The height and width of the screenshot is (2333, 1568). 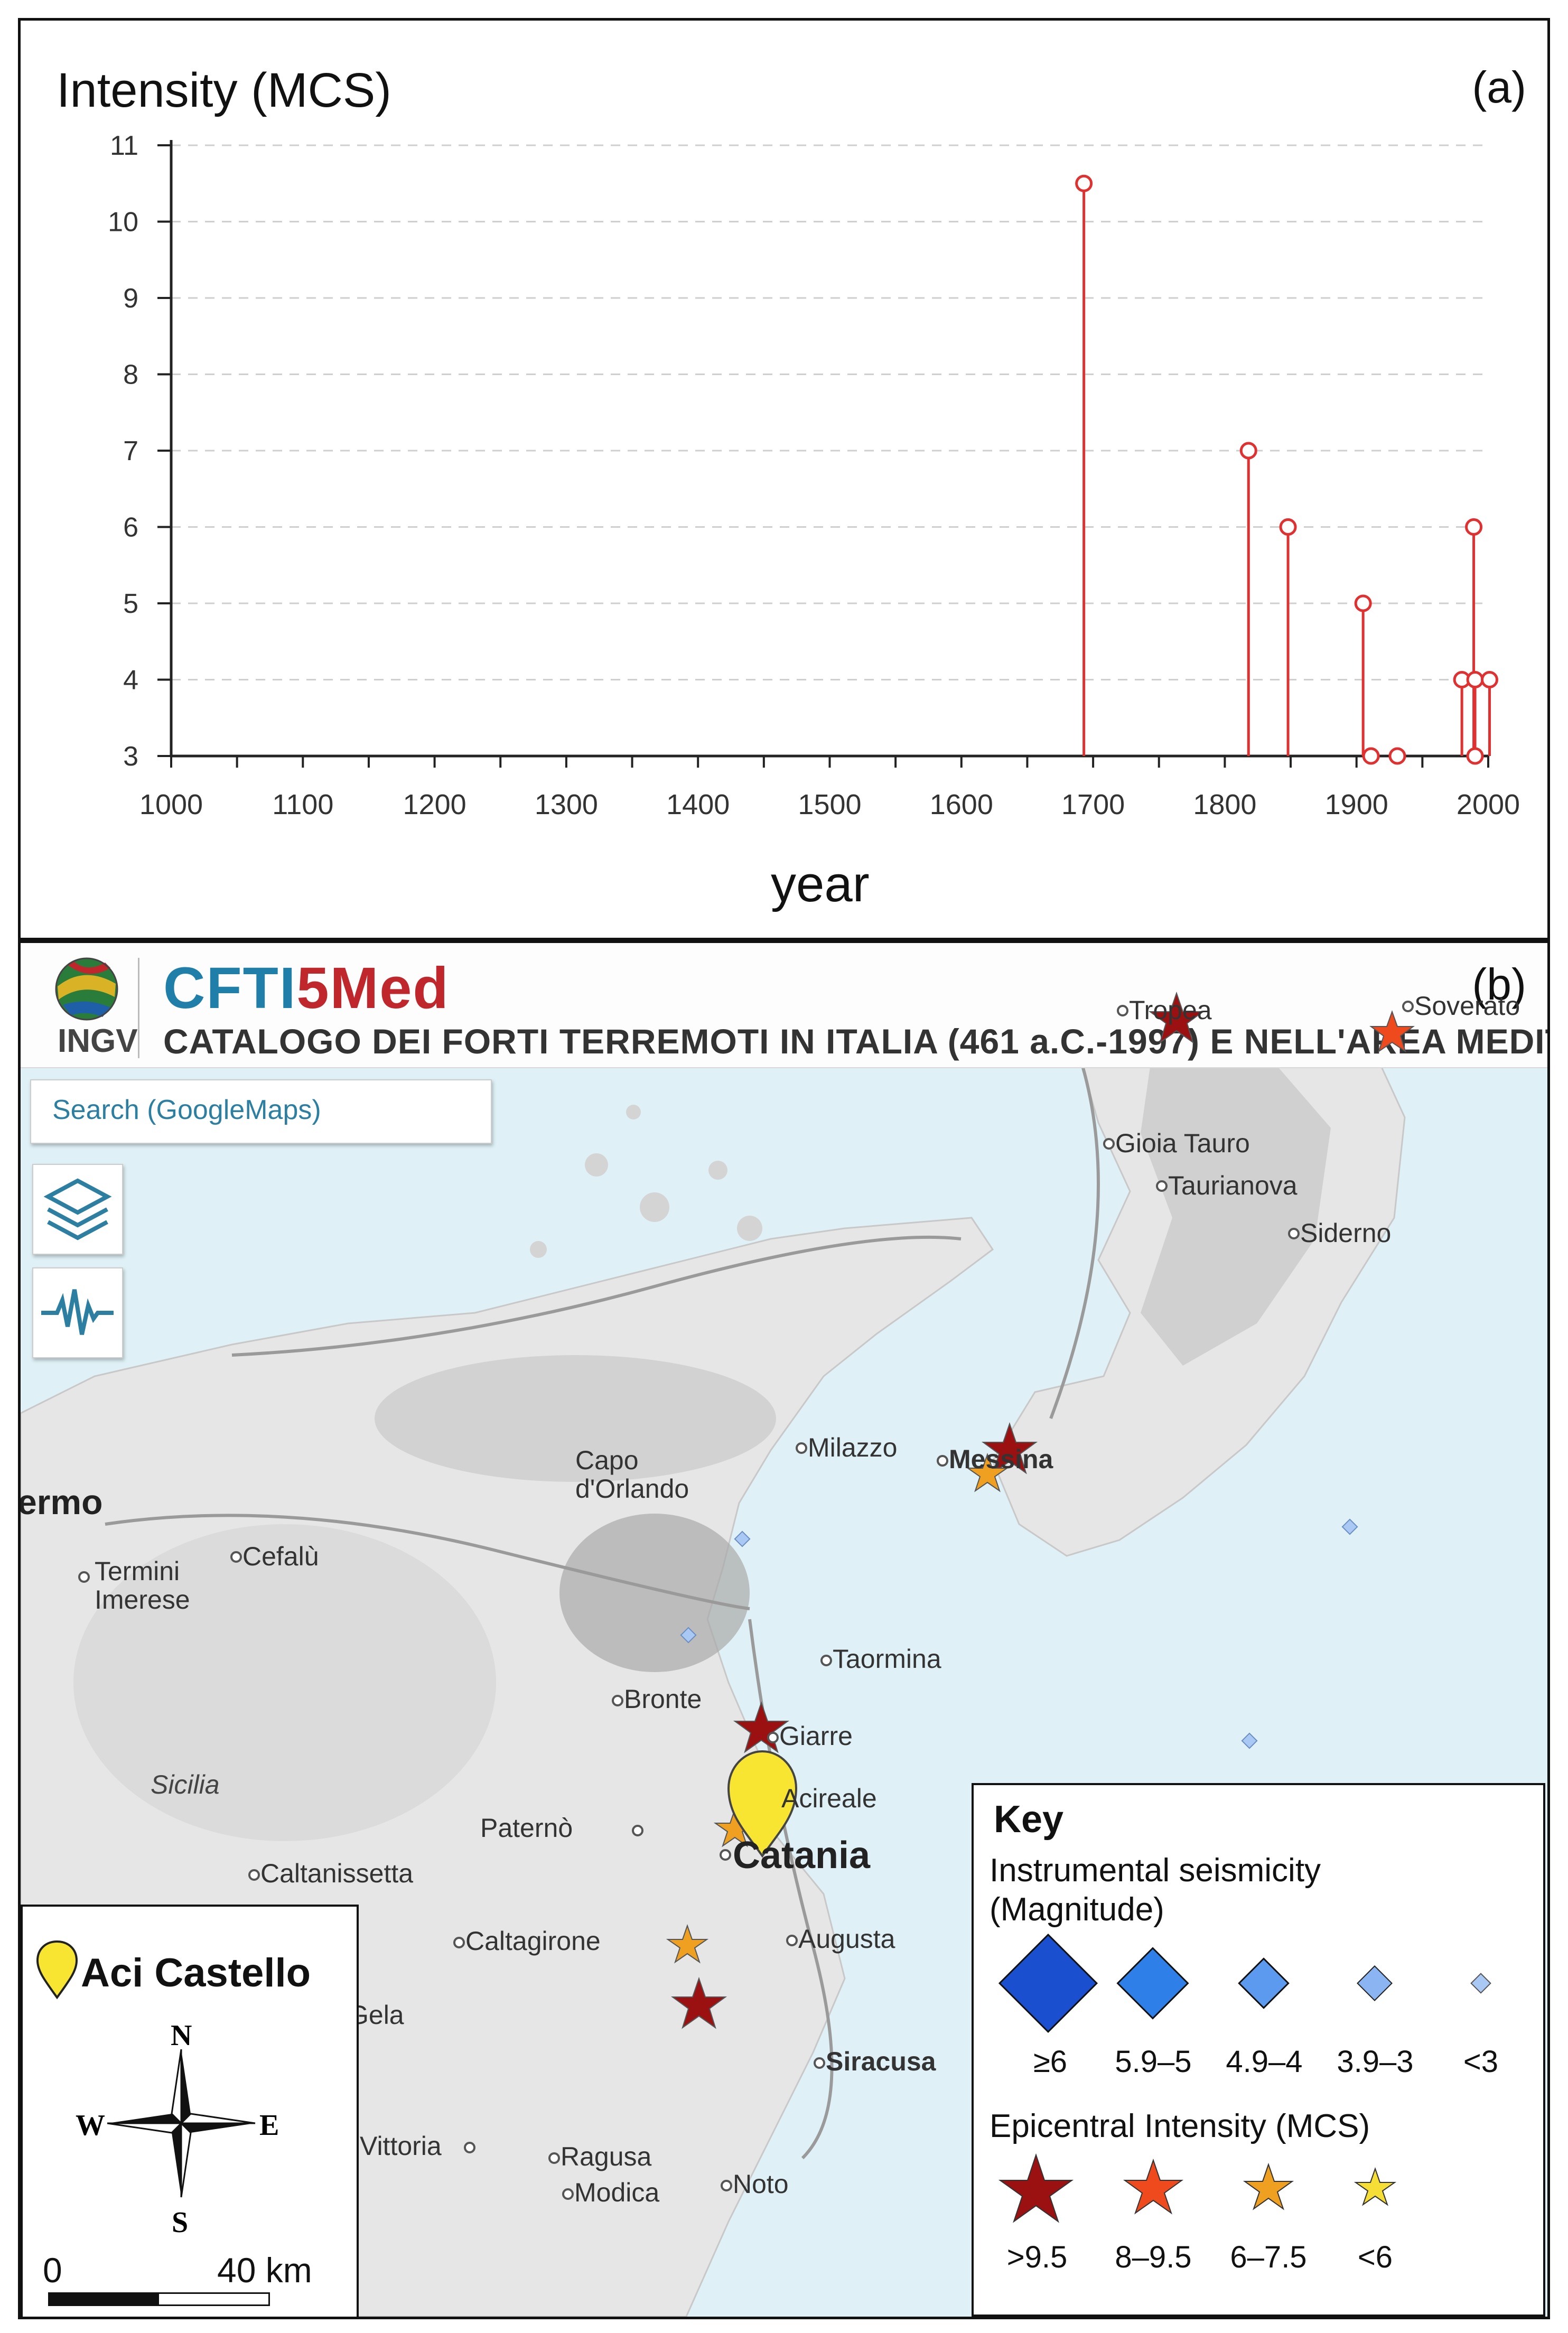 What do you see at coordinates (881, 2061) in the screenshot?
I see `place-siracusa: Siracusa` at bounding box center [881, 2061].